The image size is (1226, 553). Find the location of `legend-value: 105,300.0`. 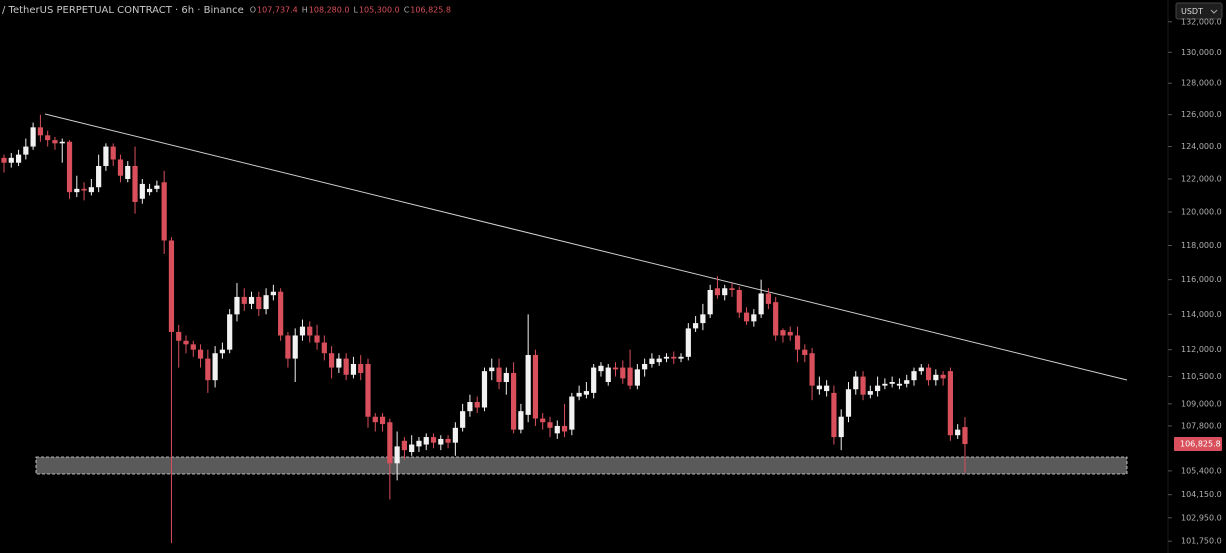

legend-value: 105,300.0 is located at coordinates (379, 10).